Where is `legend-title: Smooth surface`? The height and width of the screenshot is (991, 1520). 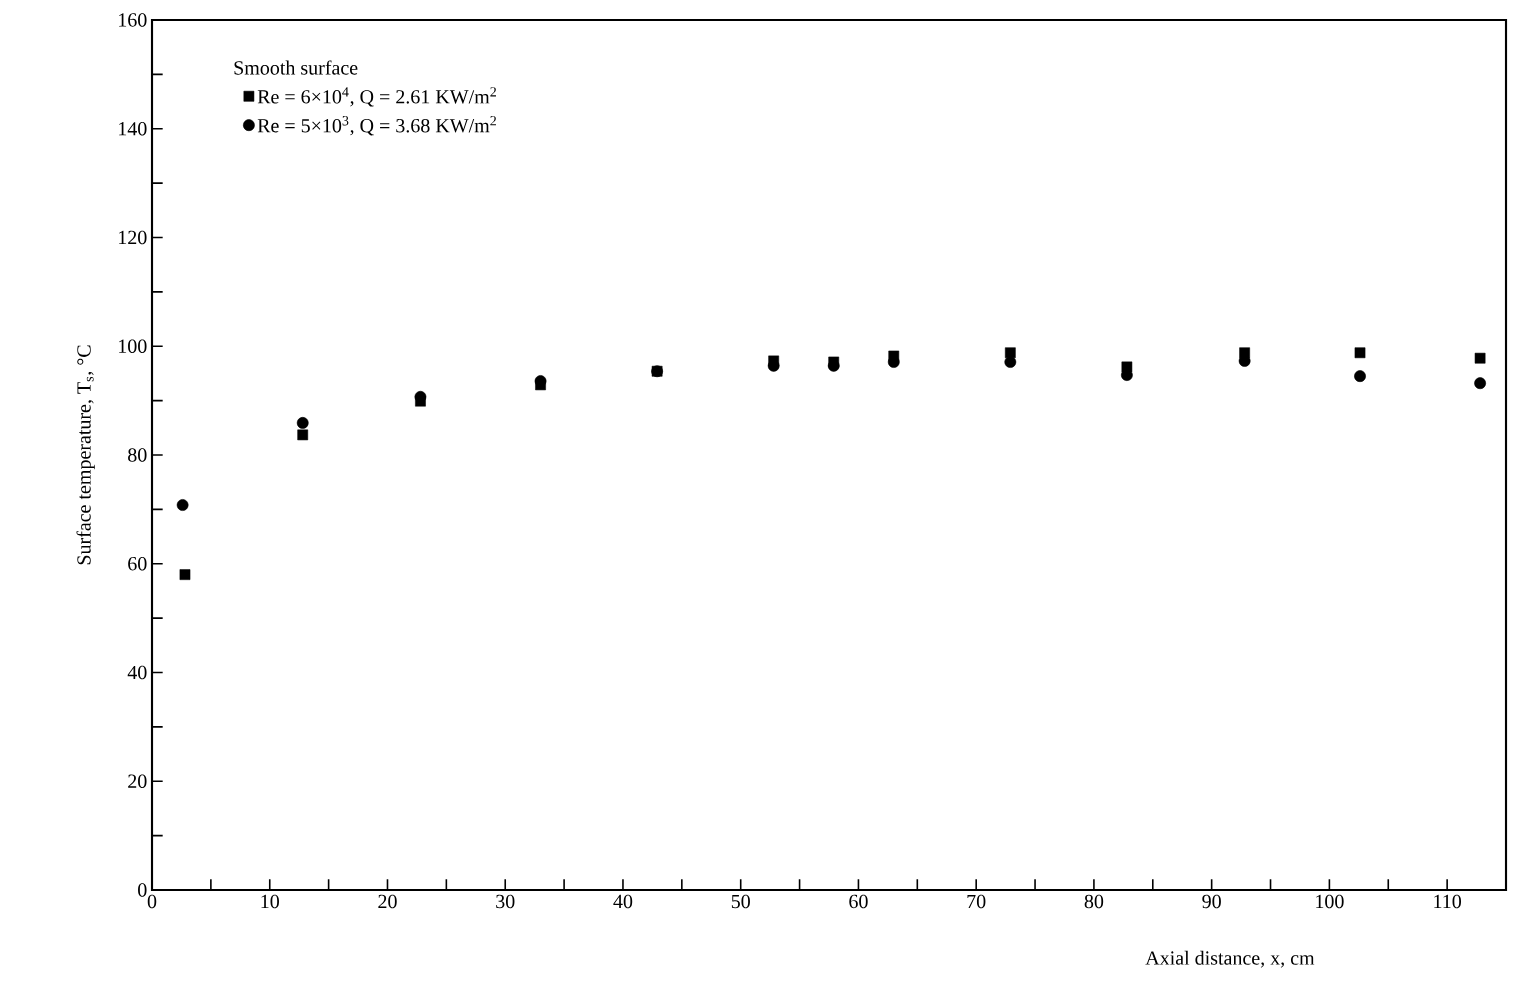
legend-title: Smooth surface is located at coordinates (296, 67).